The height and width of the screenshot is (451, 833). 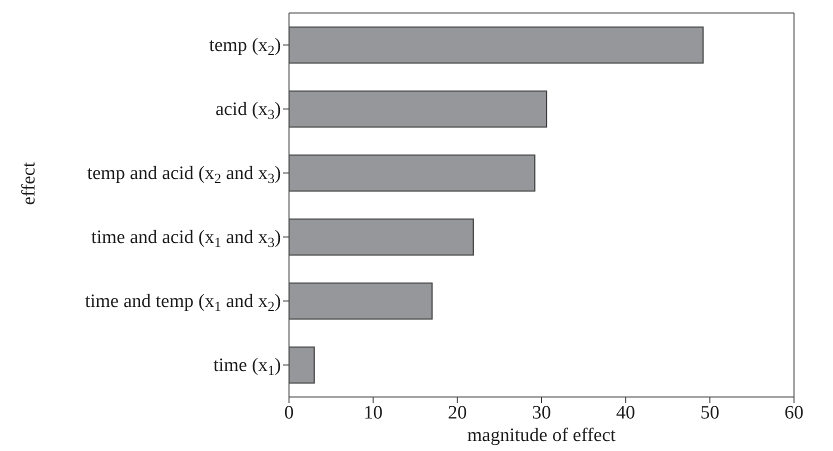 I want to click on x-tick-label: 30, so click(x=541, y=413).